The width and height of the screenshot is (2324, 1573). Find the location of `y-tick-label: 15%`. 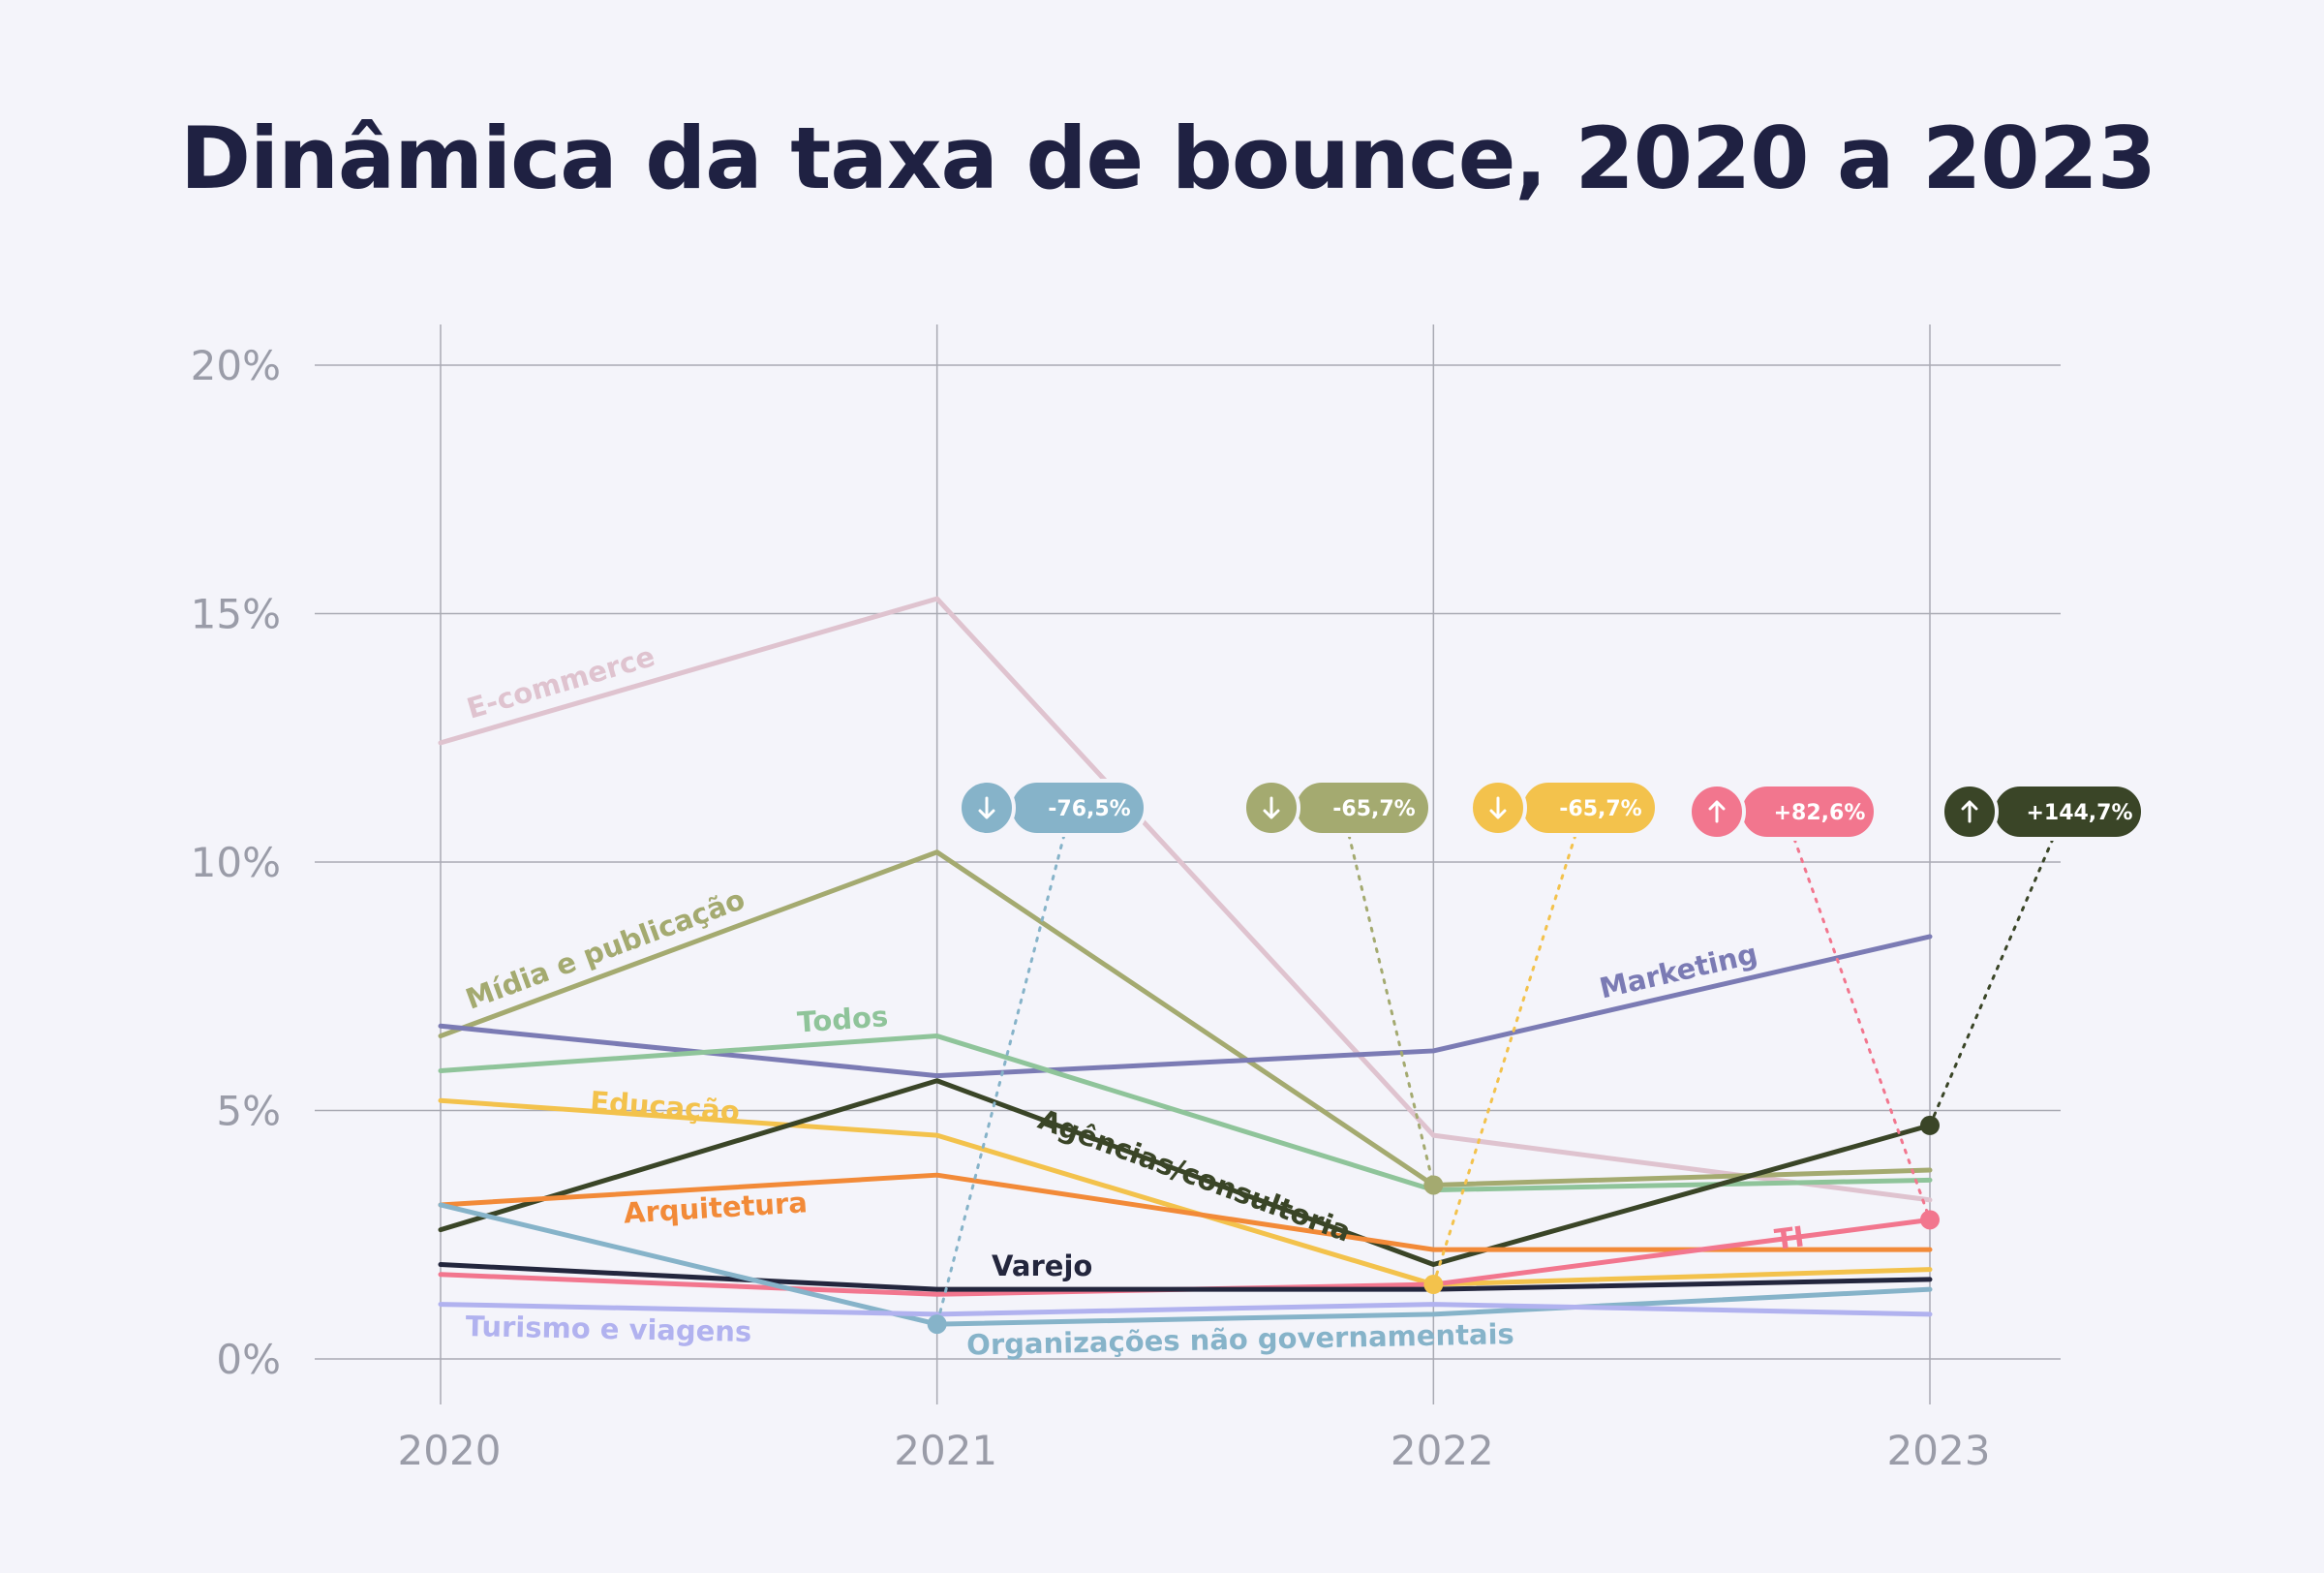

y-tick-label: 15% is located at coordinates (236, 614).